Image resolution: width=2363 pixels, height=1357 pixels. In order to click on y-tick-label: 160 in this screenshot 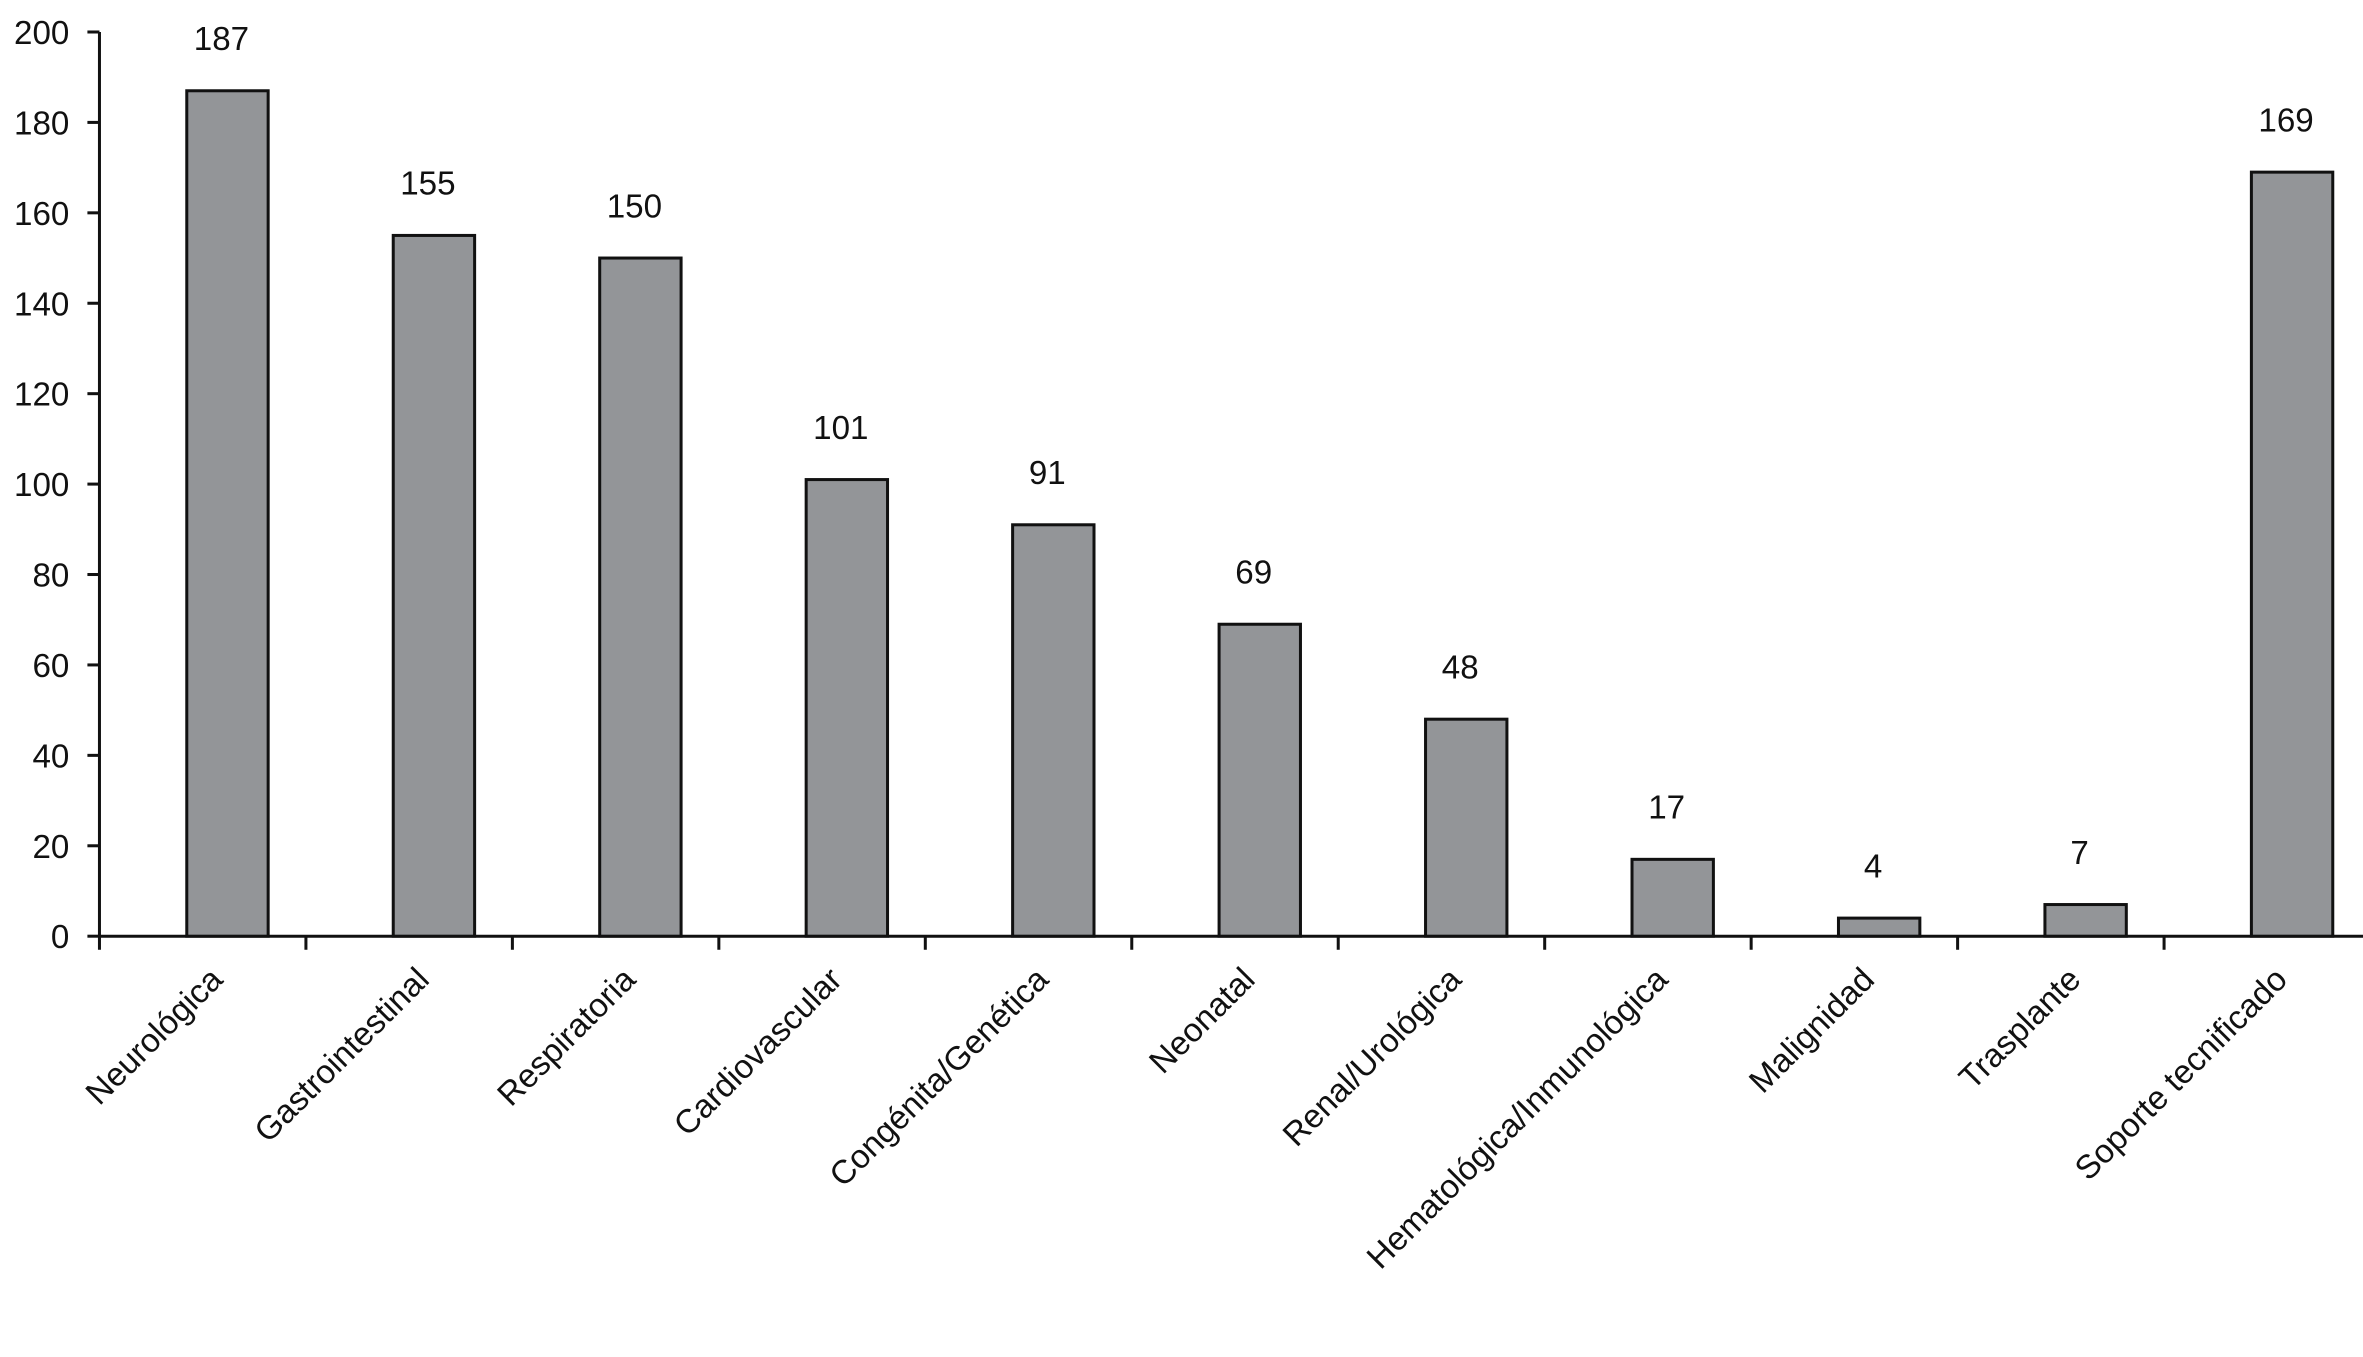, I will do `click(41, 214)`.